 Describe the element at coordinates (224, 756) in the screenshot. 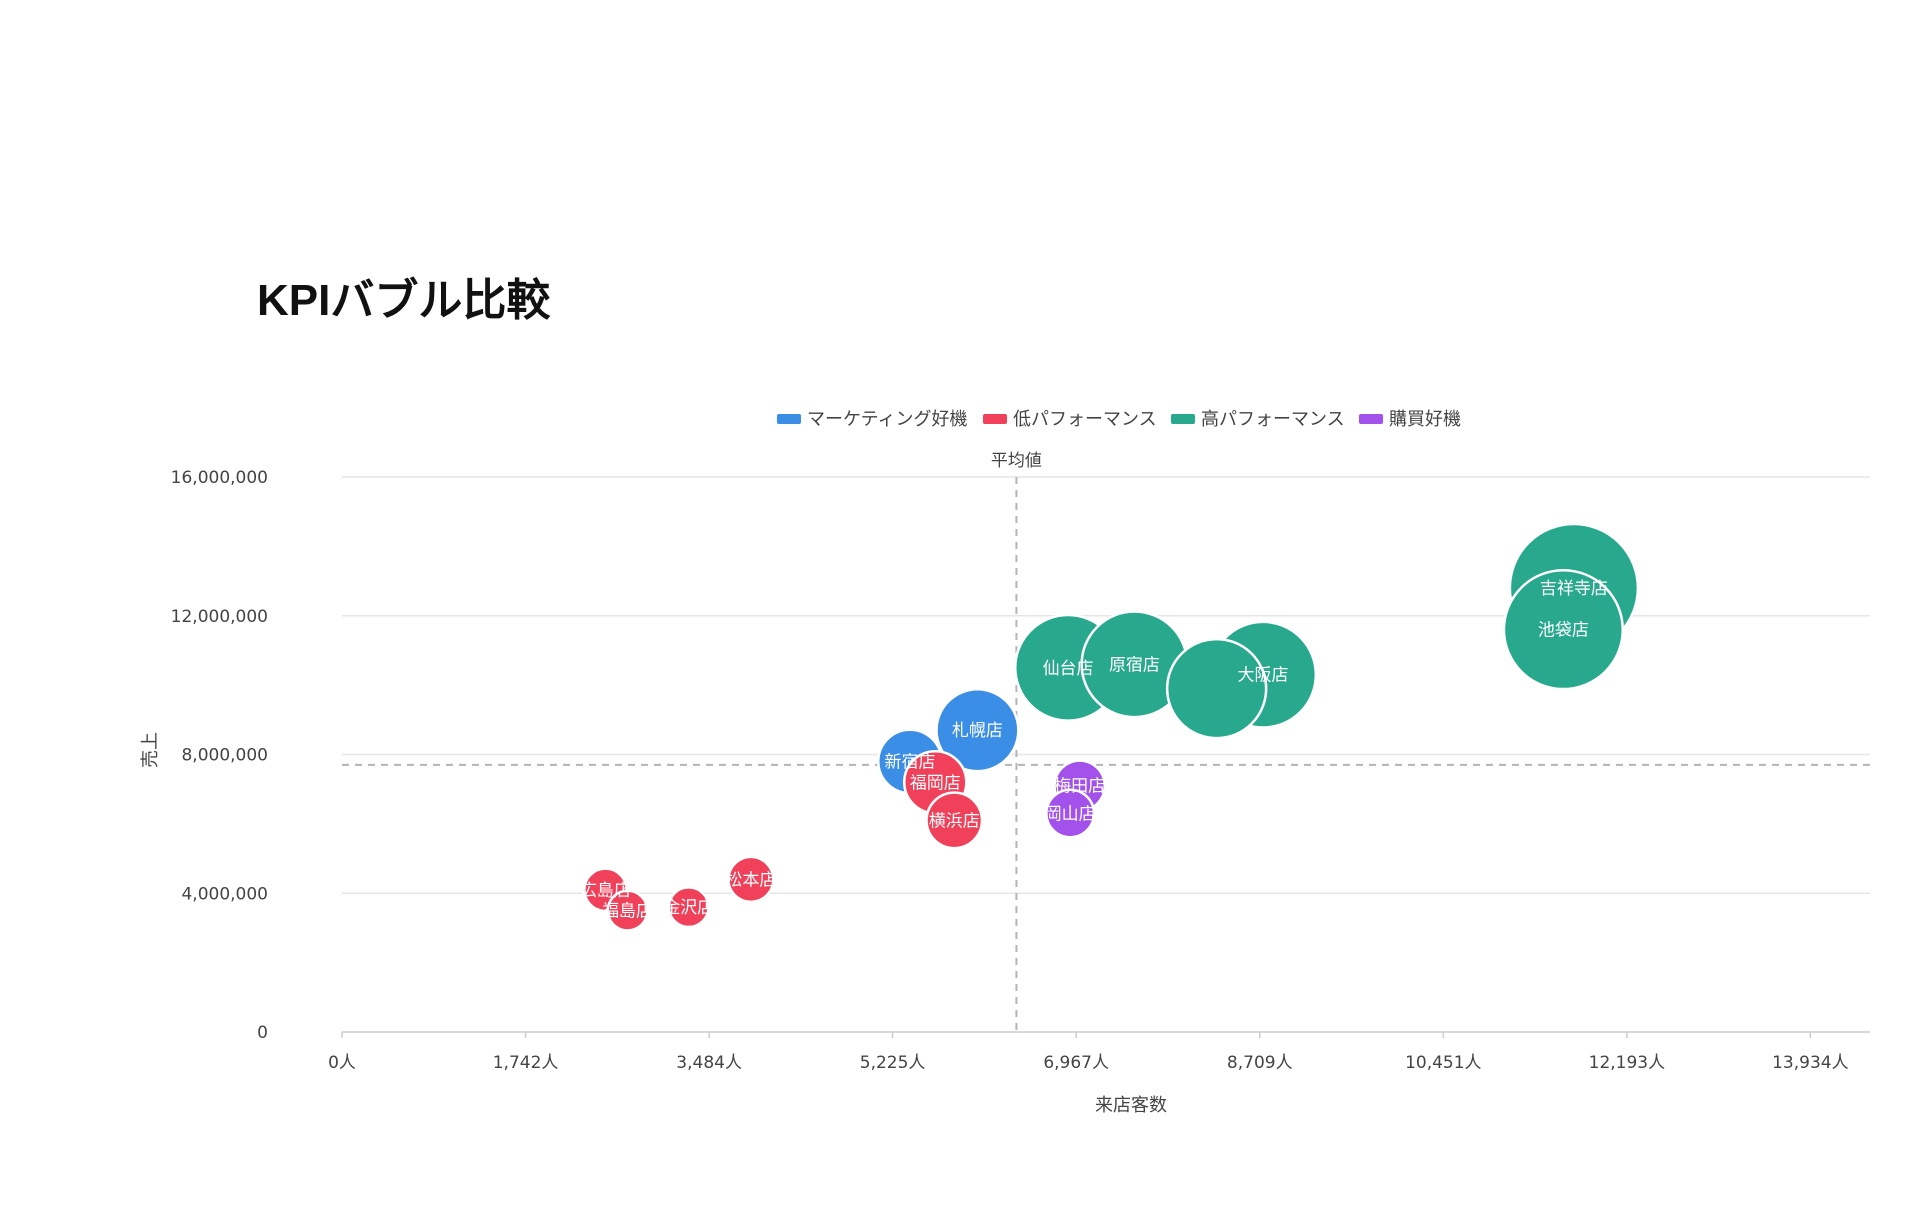

I see `y-tick-label: 8,000,000` at that location.